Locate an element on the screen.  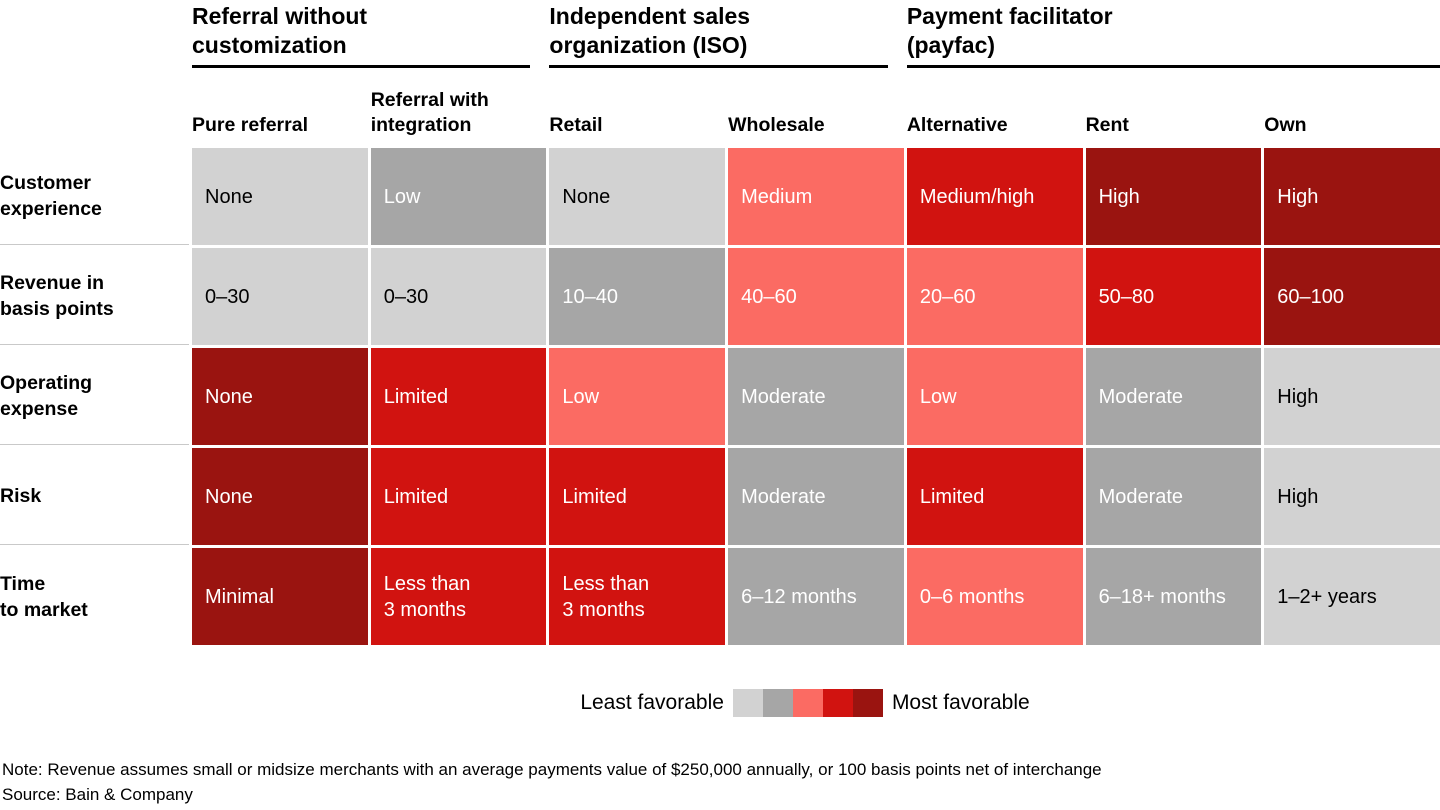
legend-least-label: Least favorable is located at coordinates (652, 702).